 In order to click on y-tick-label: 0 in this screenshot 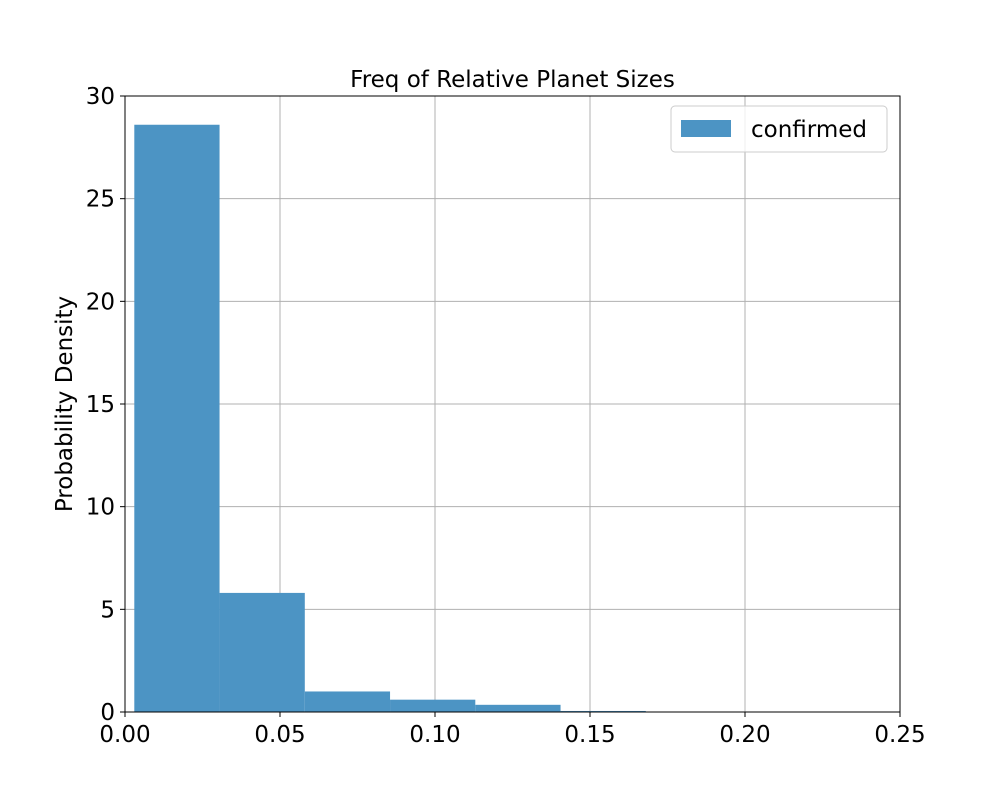, I will do `click(107, 713)`.